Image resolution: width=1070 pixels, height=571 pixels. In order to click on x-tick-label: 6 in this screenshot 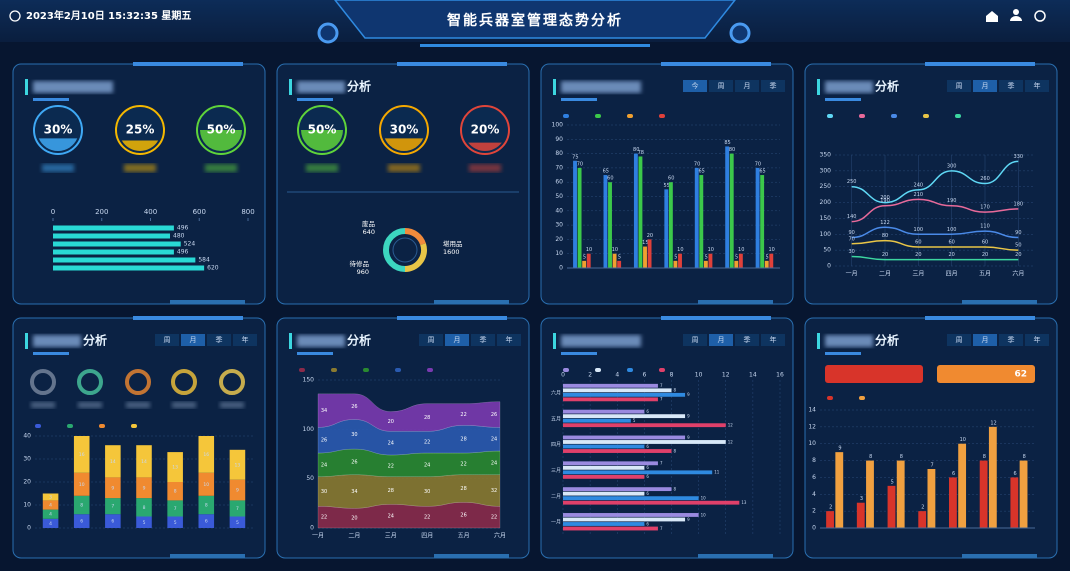, I will do `click(644, 375)`.